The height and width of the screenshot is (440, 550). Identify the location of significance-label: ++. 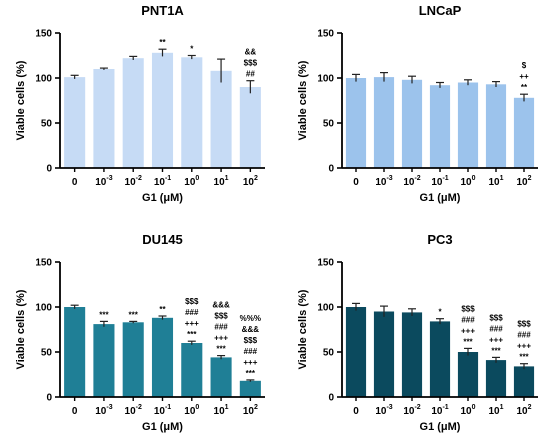
(524, 76).